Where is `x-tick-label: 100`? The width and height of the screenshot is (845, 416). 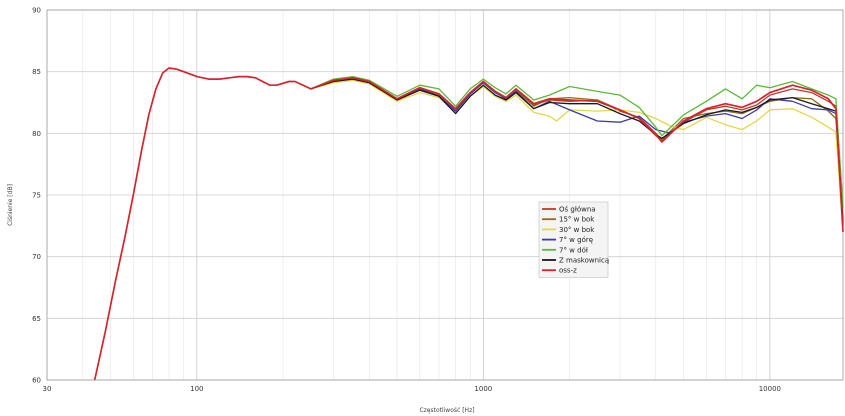 x-tick-label: 100 is located at coordinates (196, 389).